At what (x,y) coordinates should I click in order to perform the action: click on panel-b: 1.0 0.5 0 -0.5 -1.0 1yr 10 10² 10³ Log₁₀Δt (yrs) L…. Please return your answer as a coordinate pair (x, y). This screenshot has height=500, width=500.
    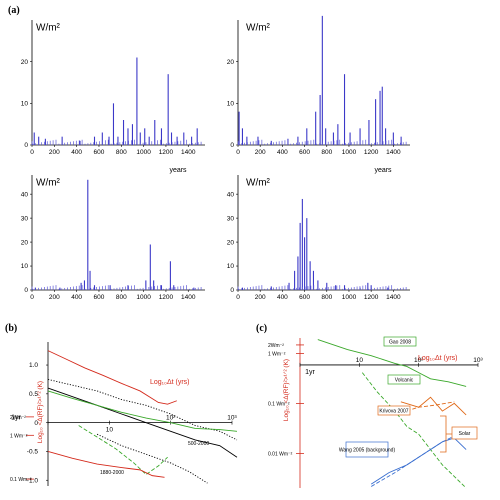
    Looking at the image, I should click on (124, 414).